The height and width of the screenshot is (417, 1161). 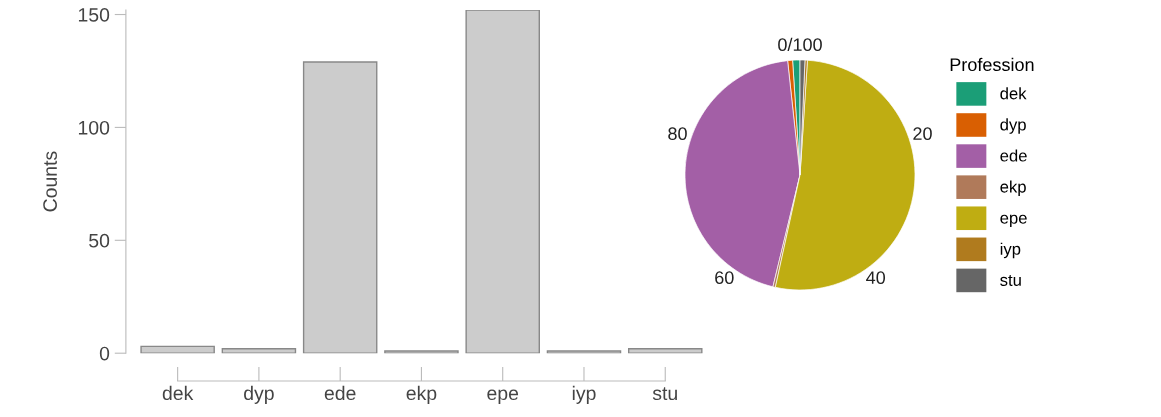 What do you see at coordinates (664, 394) in the screenshot?
I see `x-tick-label: stu` at bounding box center [664, 394].